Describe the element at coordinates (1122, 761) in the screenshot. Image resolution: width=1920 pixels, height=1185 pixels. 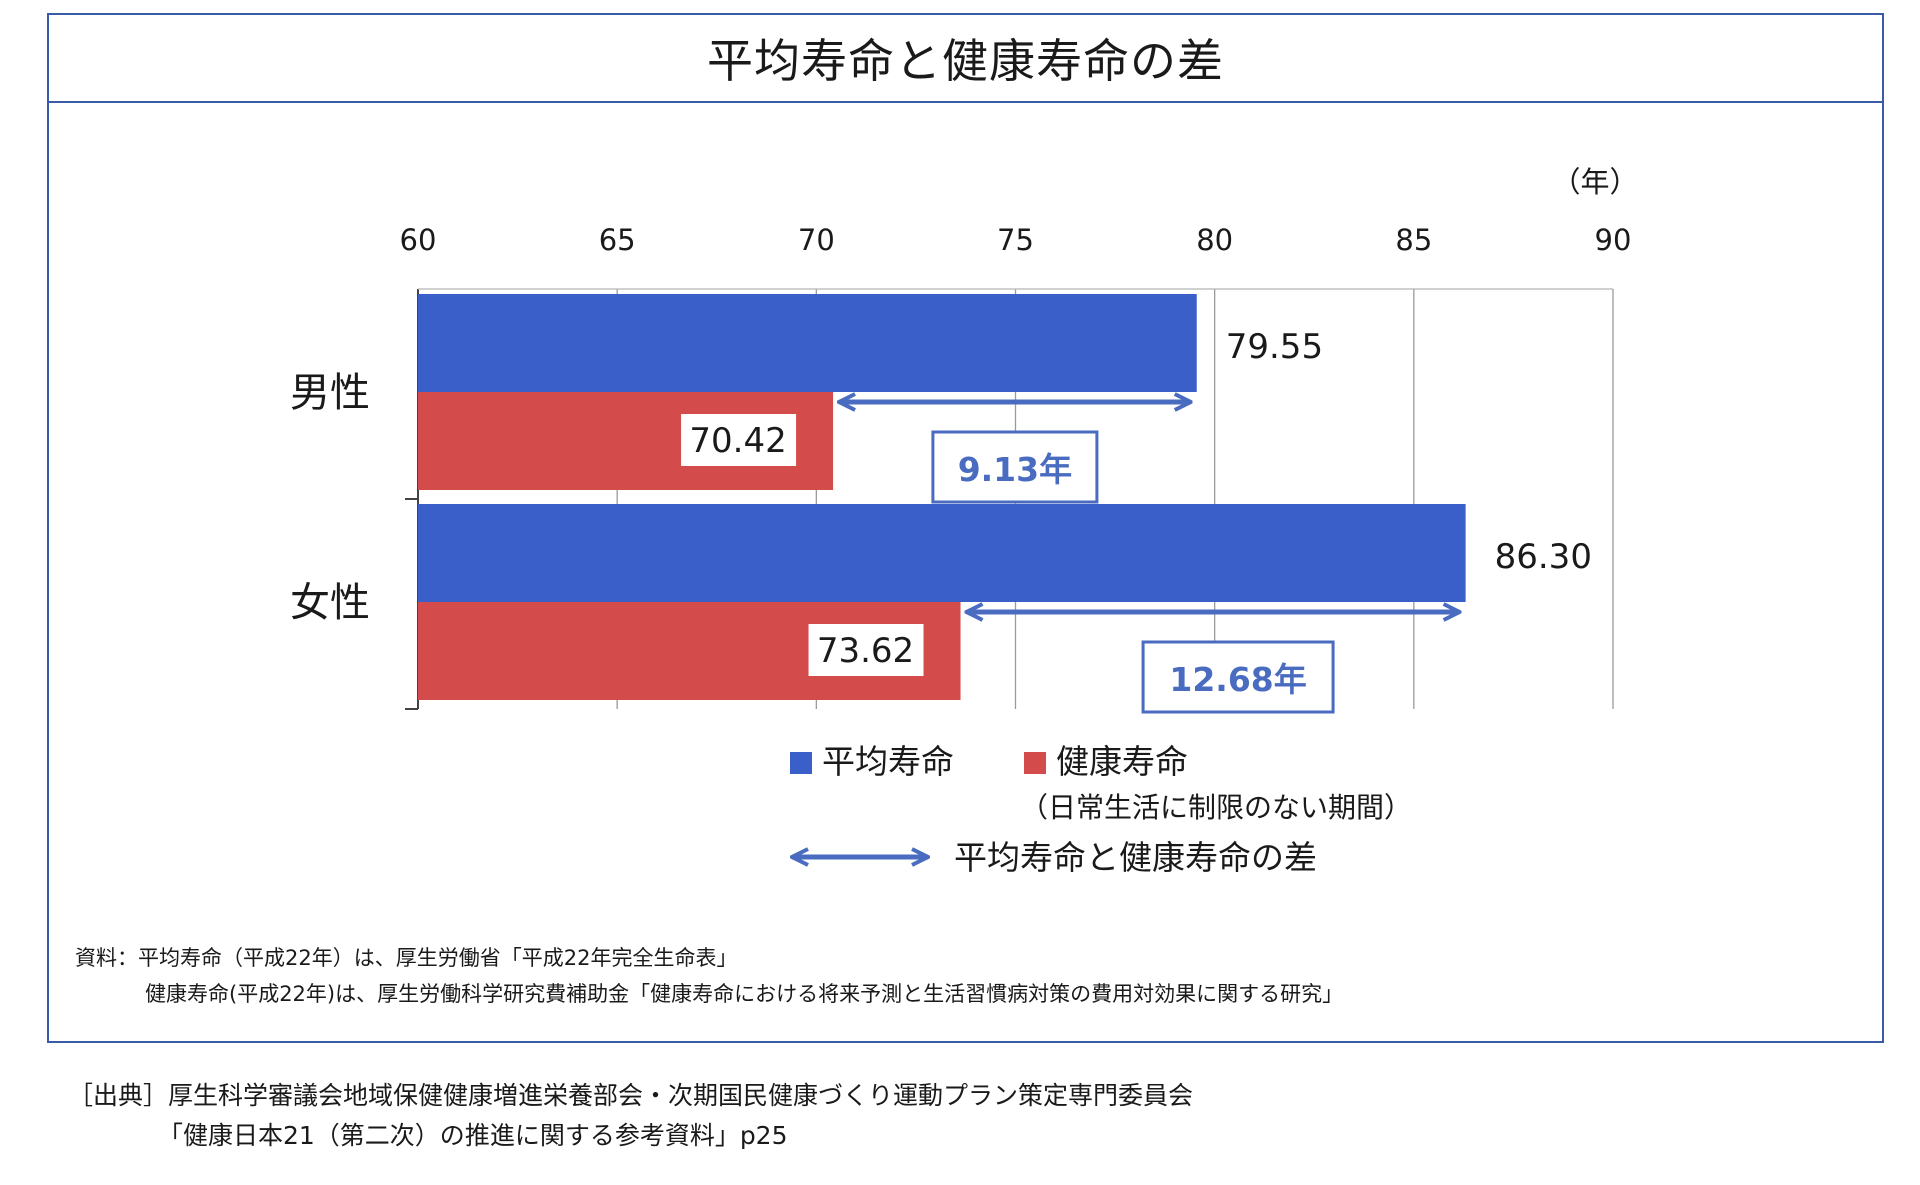
I see `legend-label-healthy-life: 健康寿命` at that location.